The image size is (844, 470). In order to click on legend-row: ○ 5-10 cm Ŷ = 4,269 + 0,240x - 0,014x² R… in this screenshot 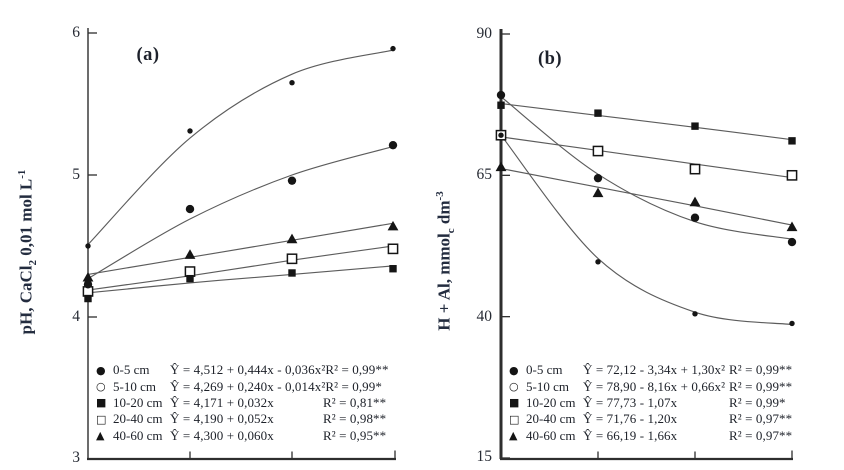, I will do `click(242, 386)`.